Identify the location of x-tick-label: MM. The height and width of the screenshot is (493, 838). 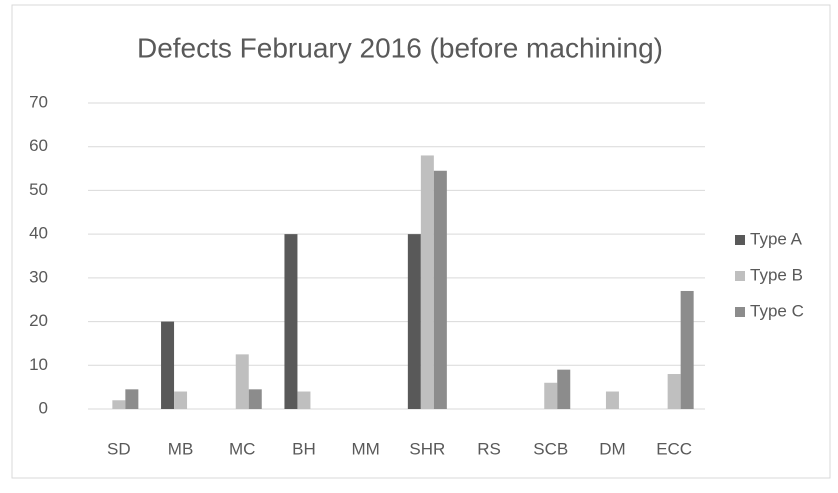
(365, 448).